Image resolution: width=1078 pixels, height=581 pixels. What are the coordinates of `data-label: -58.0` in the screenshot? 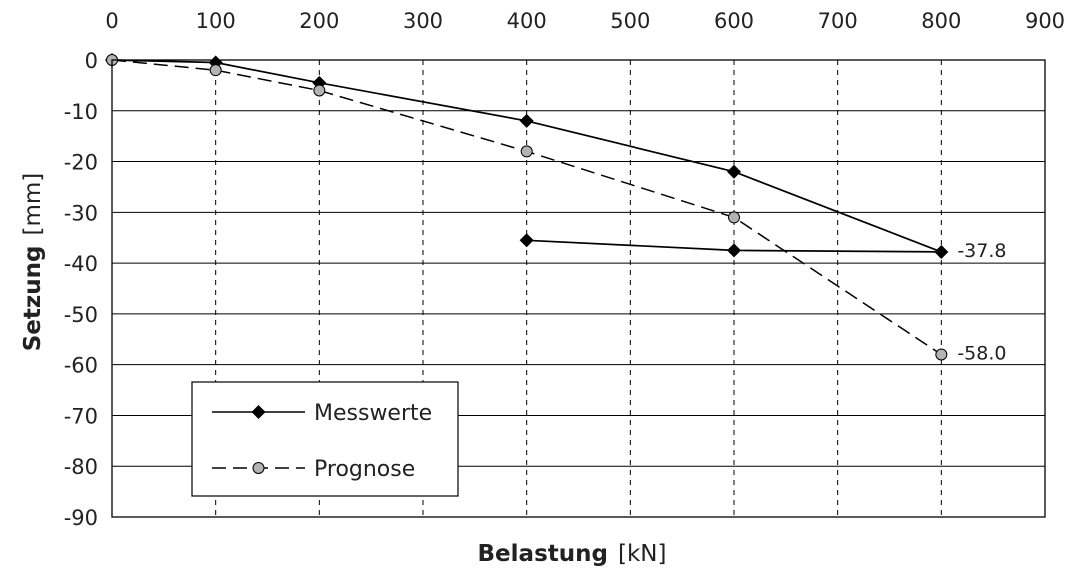 It's located at (981, 354).